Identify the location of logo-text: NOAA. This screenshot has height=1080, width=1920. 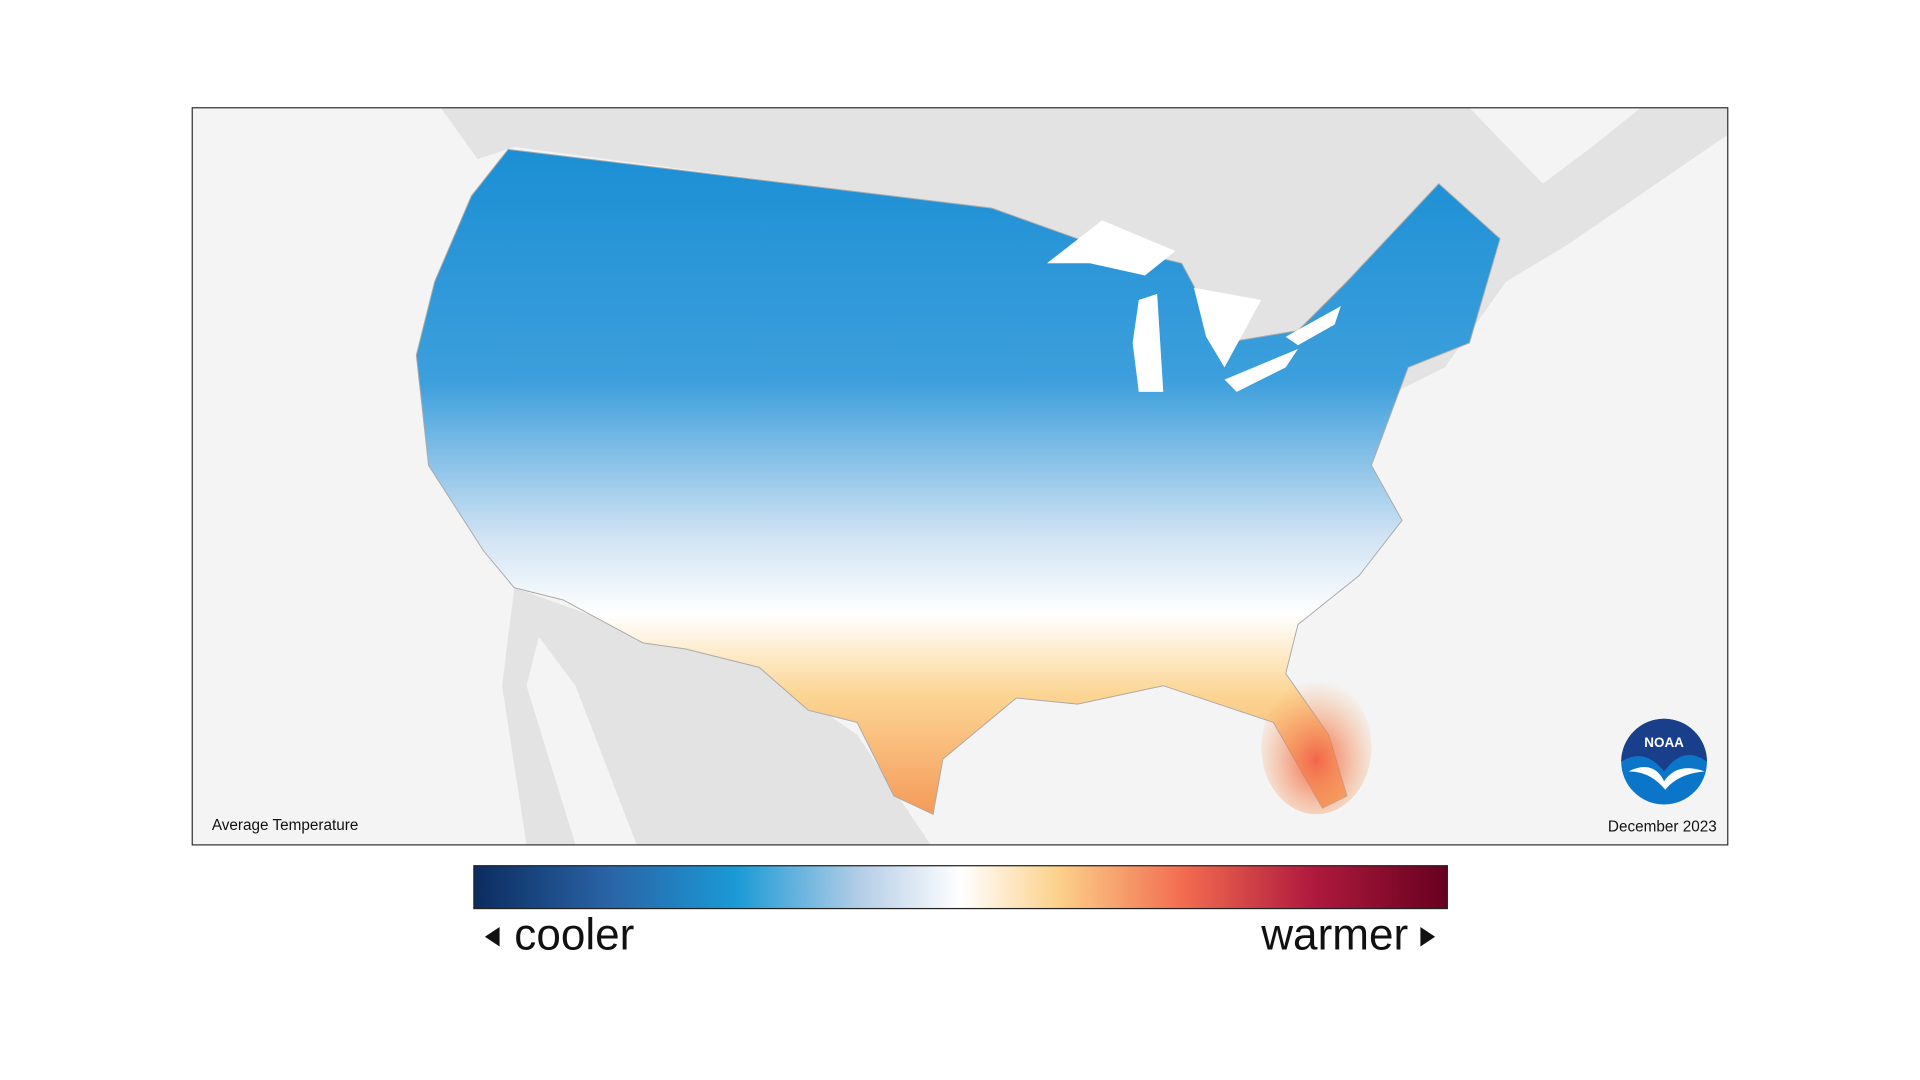
(1664, 742).